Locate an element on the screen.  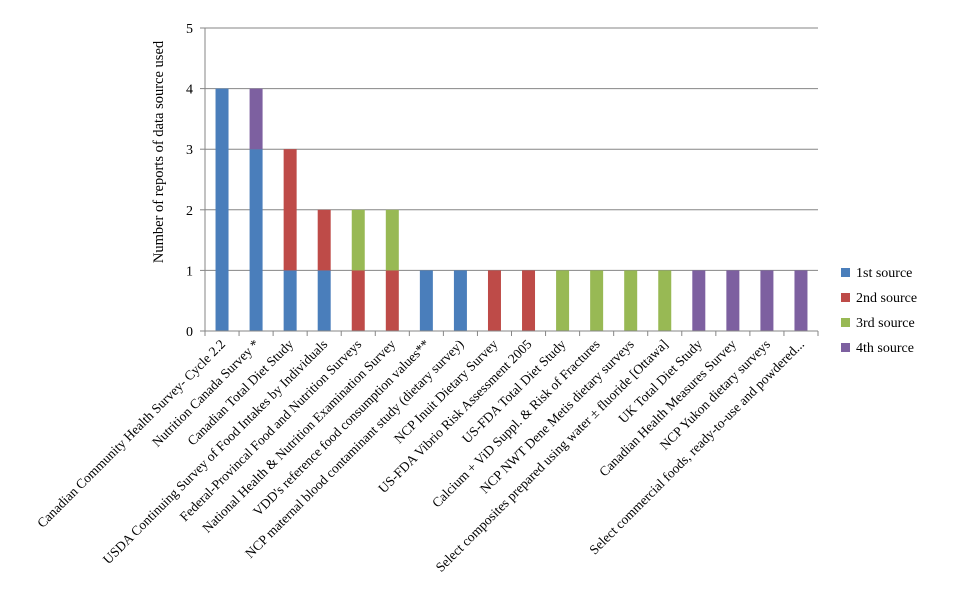
legend-label: 2nd source is located at coordinates (886, 298).